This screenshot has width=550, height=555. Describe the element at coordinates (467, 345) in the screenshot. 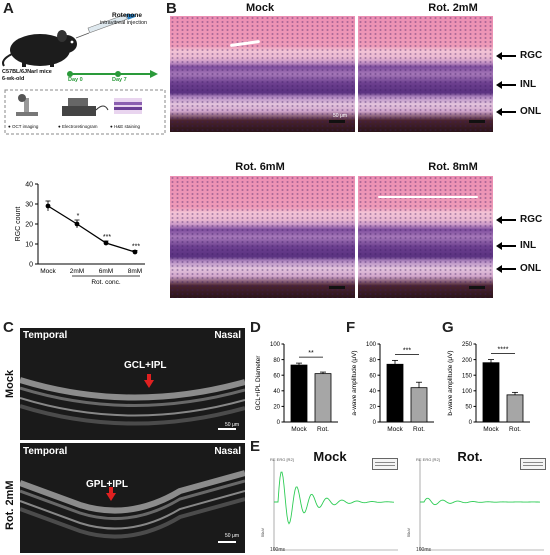

I see `bwave-y-tick-label: 250` at that location.